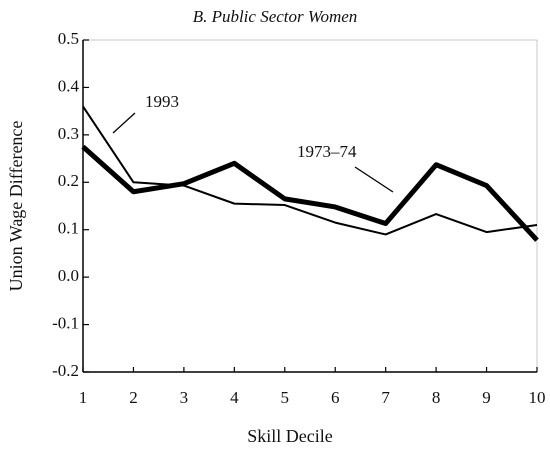  I want to click on x-tick-label: 8, so click(436, 397).